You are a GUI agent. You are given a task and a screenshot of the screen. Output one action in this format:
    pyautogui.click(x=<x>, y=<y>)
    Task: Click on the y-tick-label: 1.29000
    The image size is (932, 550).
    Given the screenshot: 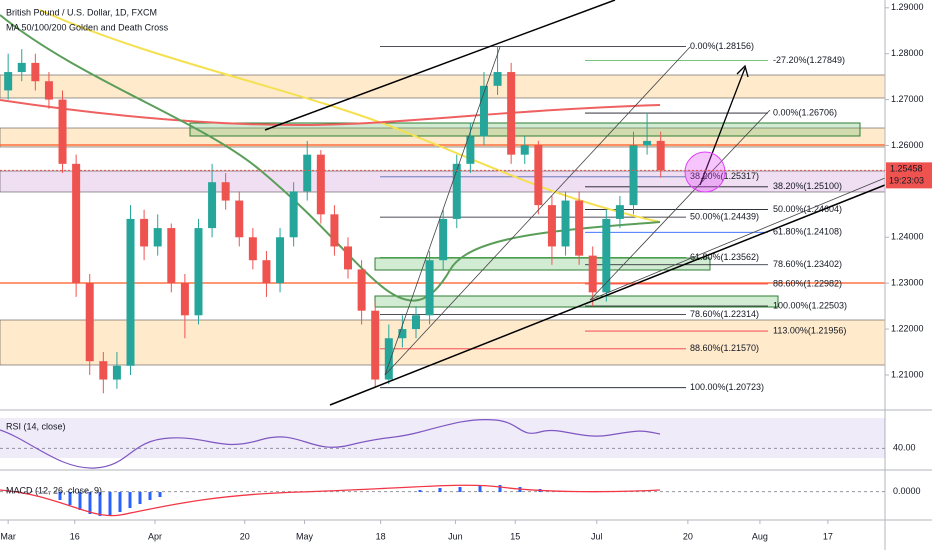 What is the action you would take?
    pyautogui.click(x=907, y=7)
    